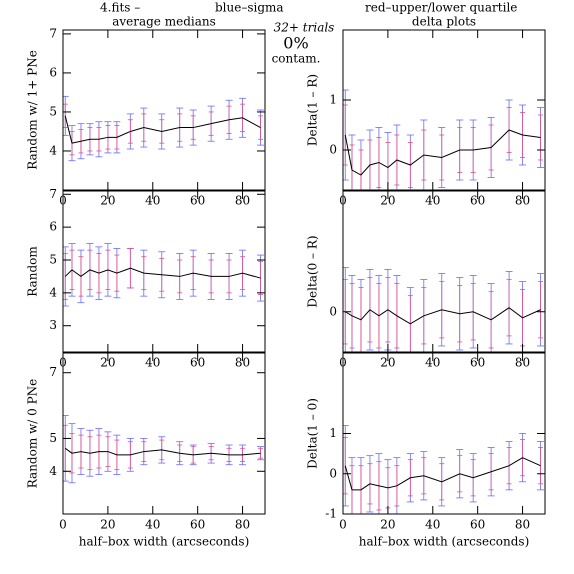  What do you see at coordinates (164, 22) in the screenshot?
I see `panel-title: average medians` at bounding box center [164, 22].